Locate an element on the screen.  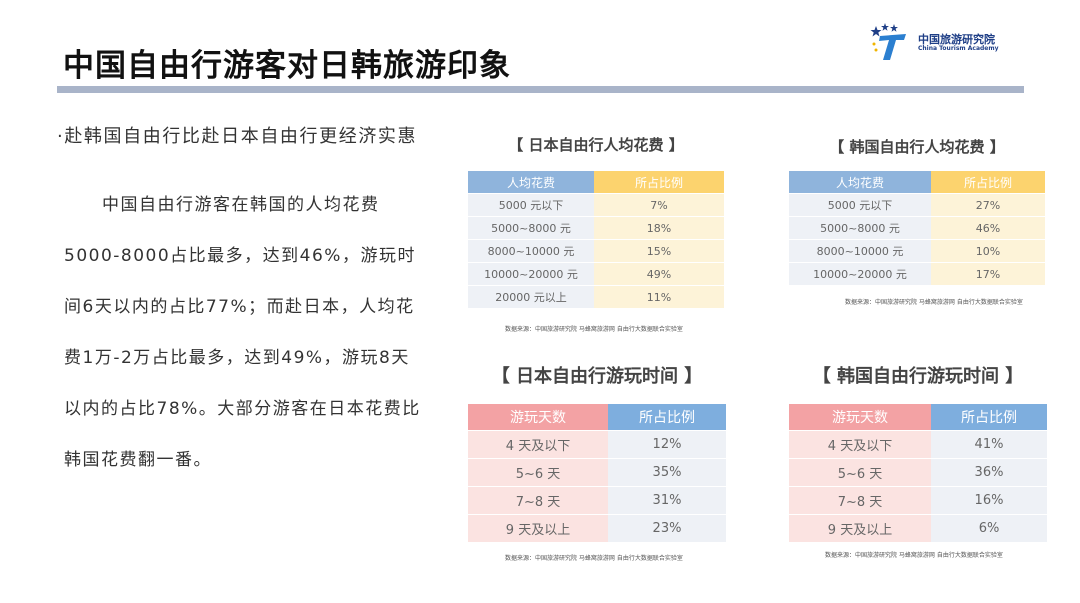
table-row: 4 天及以下 41% is located at coordinates (918, 444).